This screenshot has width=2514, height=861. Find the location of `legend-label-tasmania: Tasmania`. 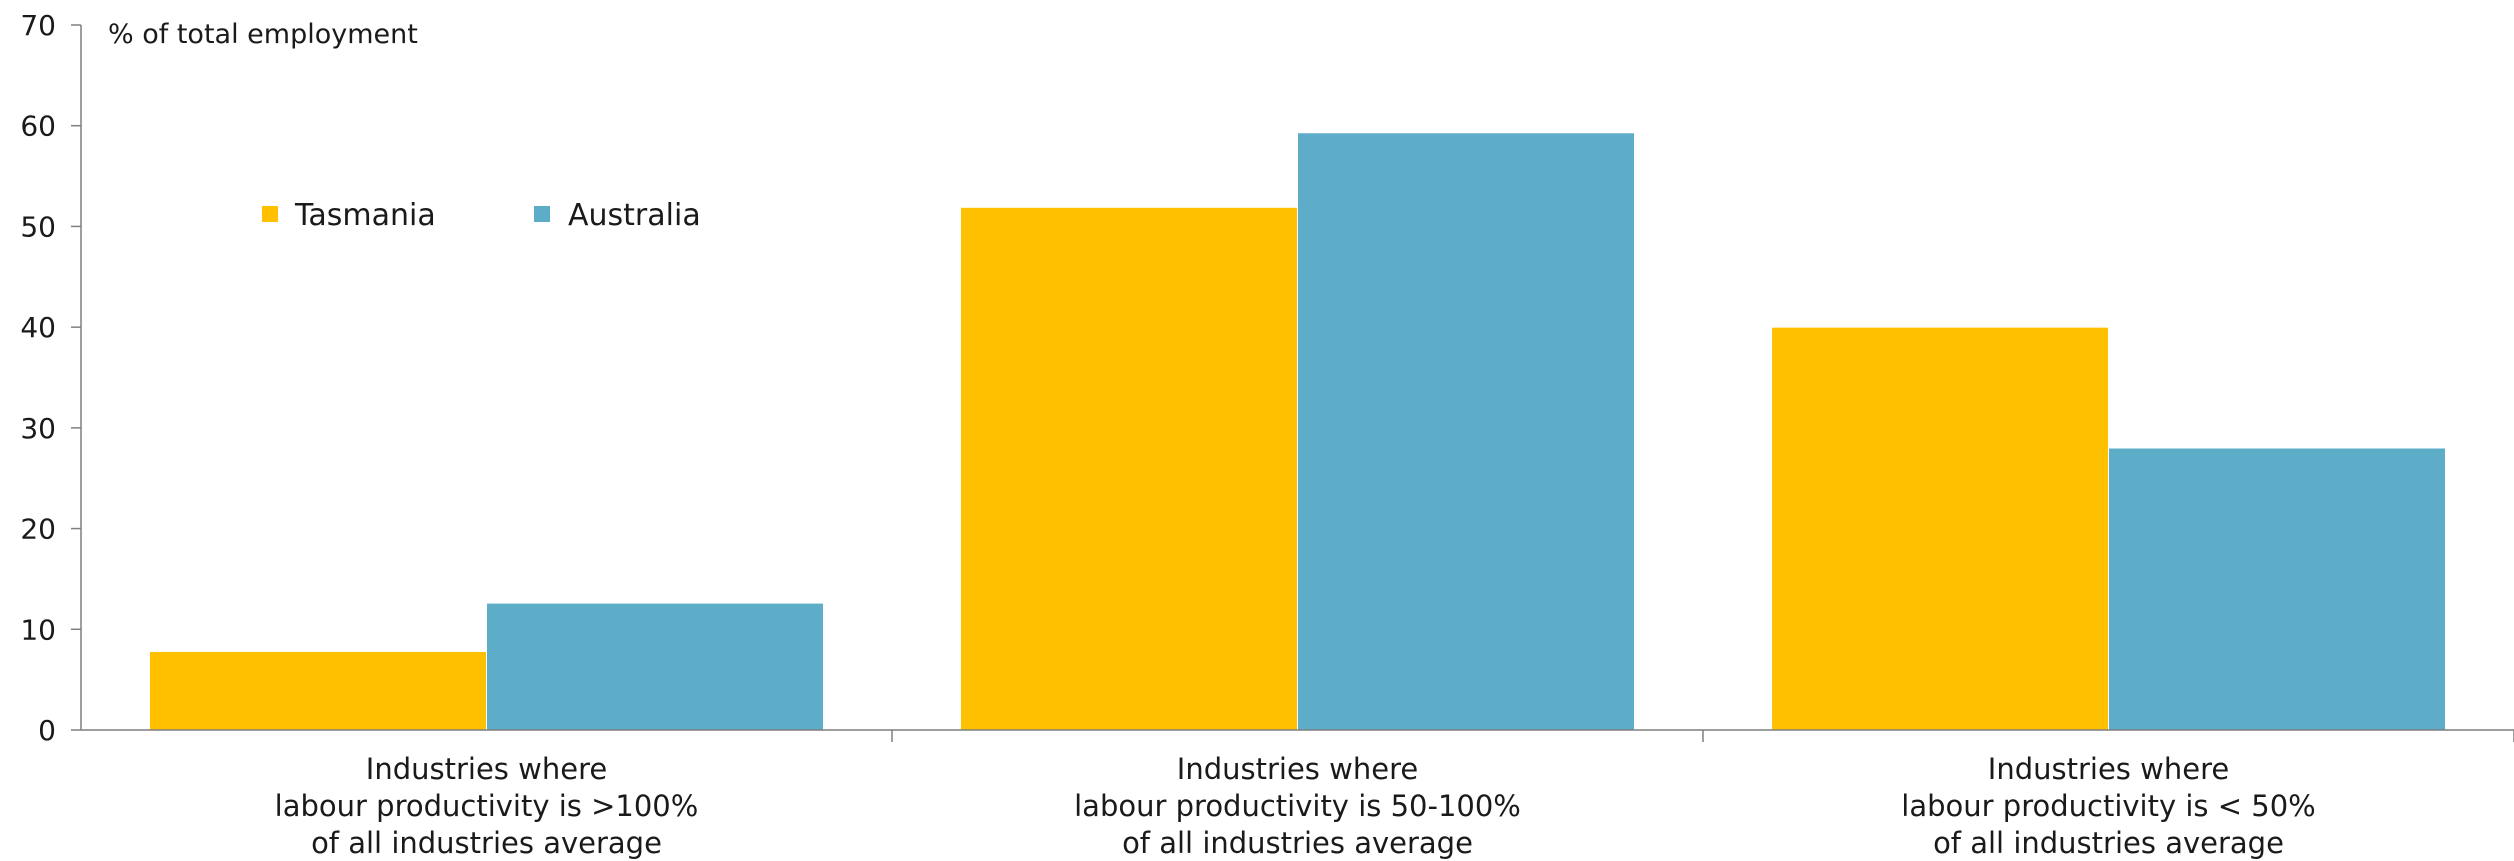

legend-label-tasmania: Tasmania is located at coordinates (365, 215).